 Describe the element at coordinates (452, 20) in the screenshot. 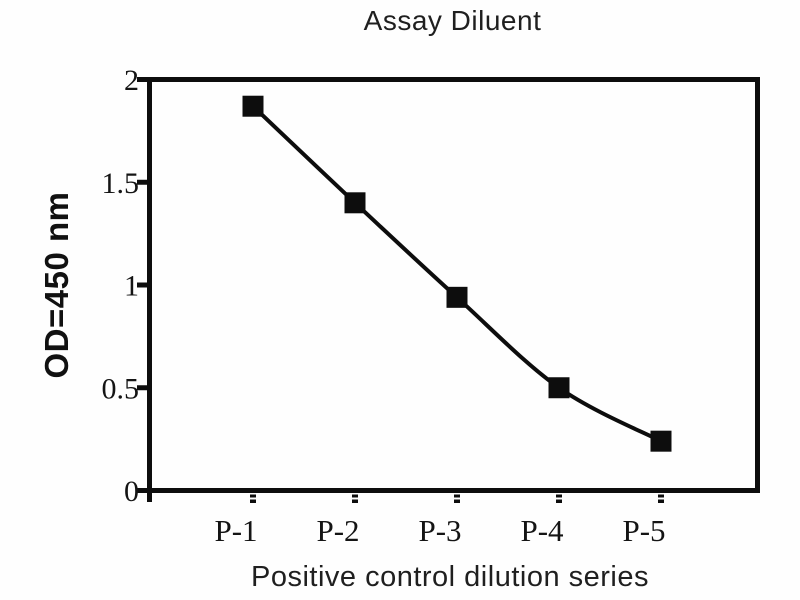

I see `chart-title: Assay Diluent` at that location.